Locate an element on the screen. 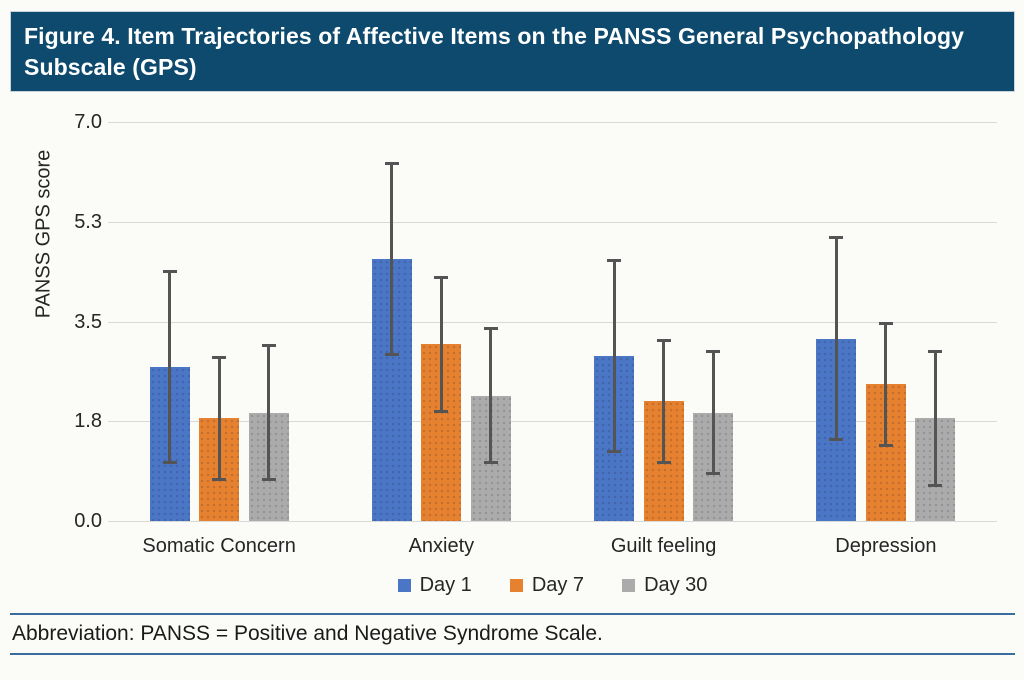 This screenshot has width=1024, height=680. y-tick-label: 7.0 is located at coordinates (88, 122).